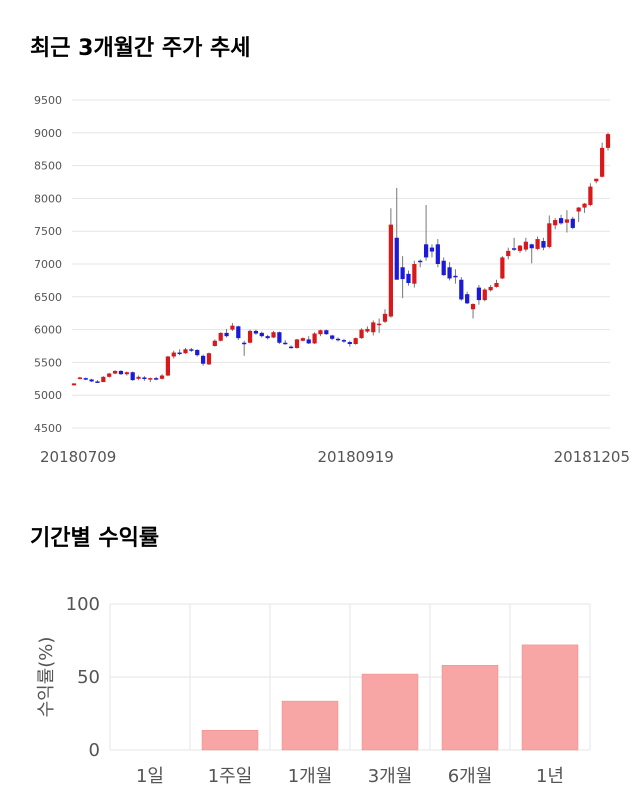 The width and height of the screenshot is (640, 810). What do you see at coordinates (140, 48) in the screenshot?
I see `price-trend-title: 최근 3개월간 주가 추세` at bounding box center [140, 48].